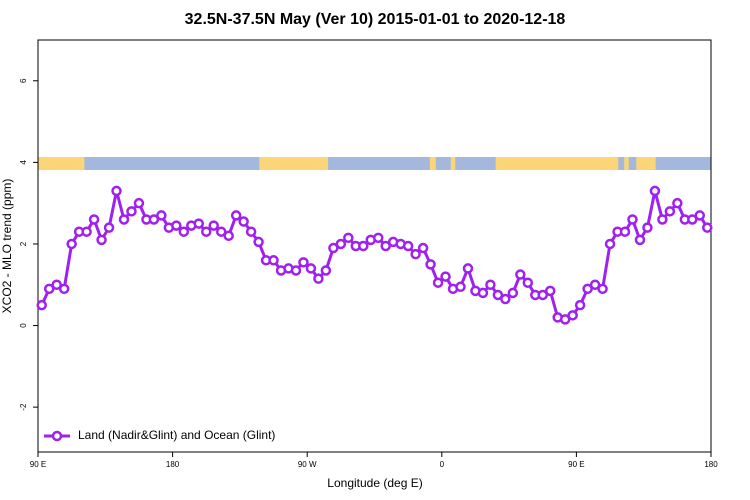 Image resolution: width=750 pixels, height=500 pixels. What do you see at coordinates (23, 407) in the screenshot?
I see `y-tick-label: -2` at bounding box center [23, 407].